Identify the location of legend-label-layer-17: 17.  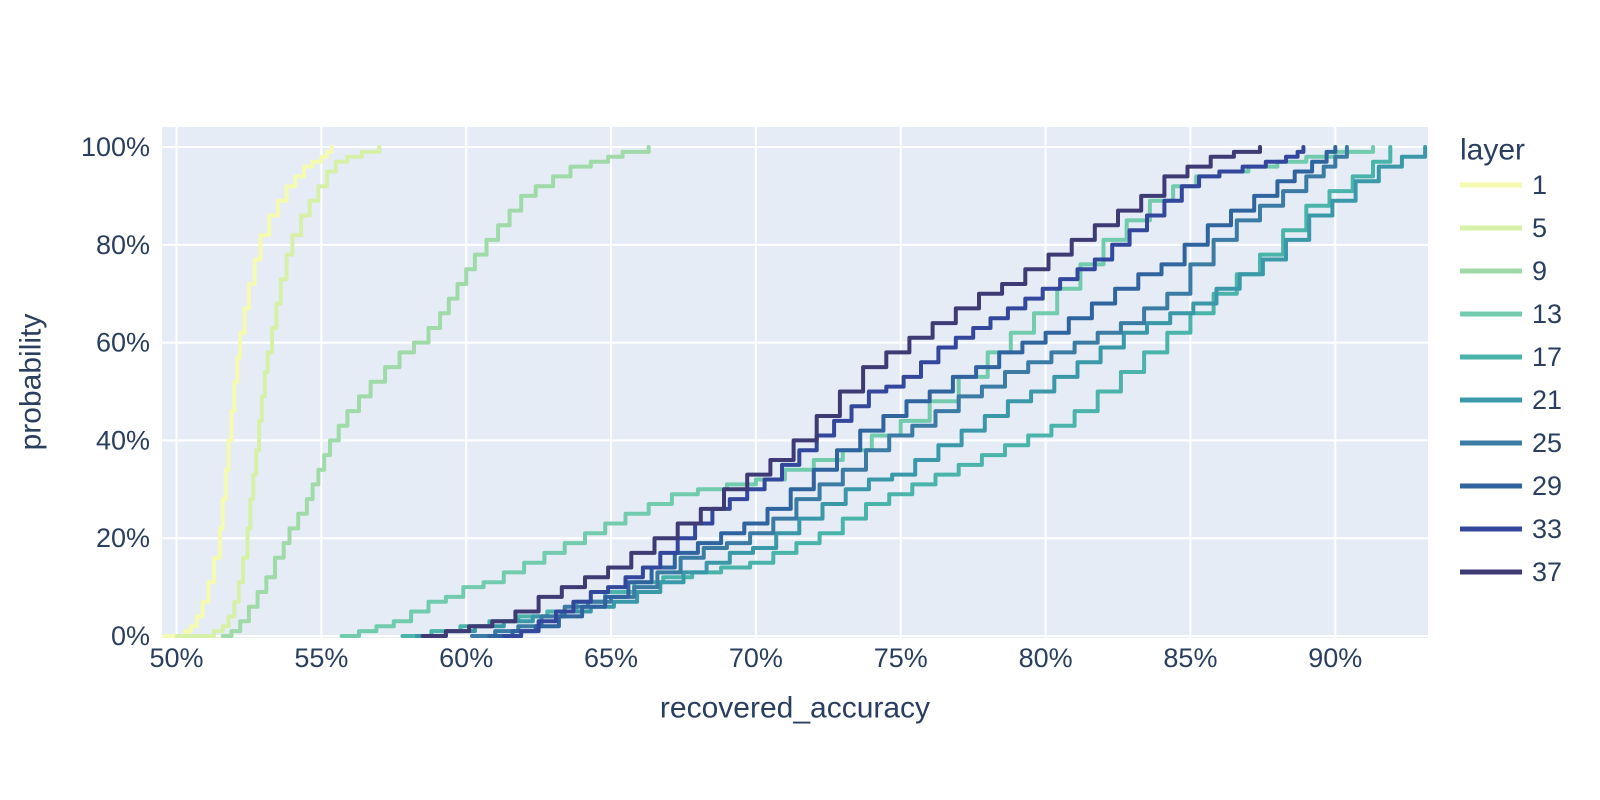
(1547, 357).